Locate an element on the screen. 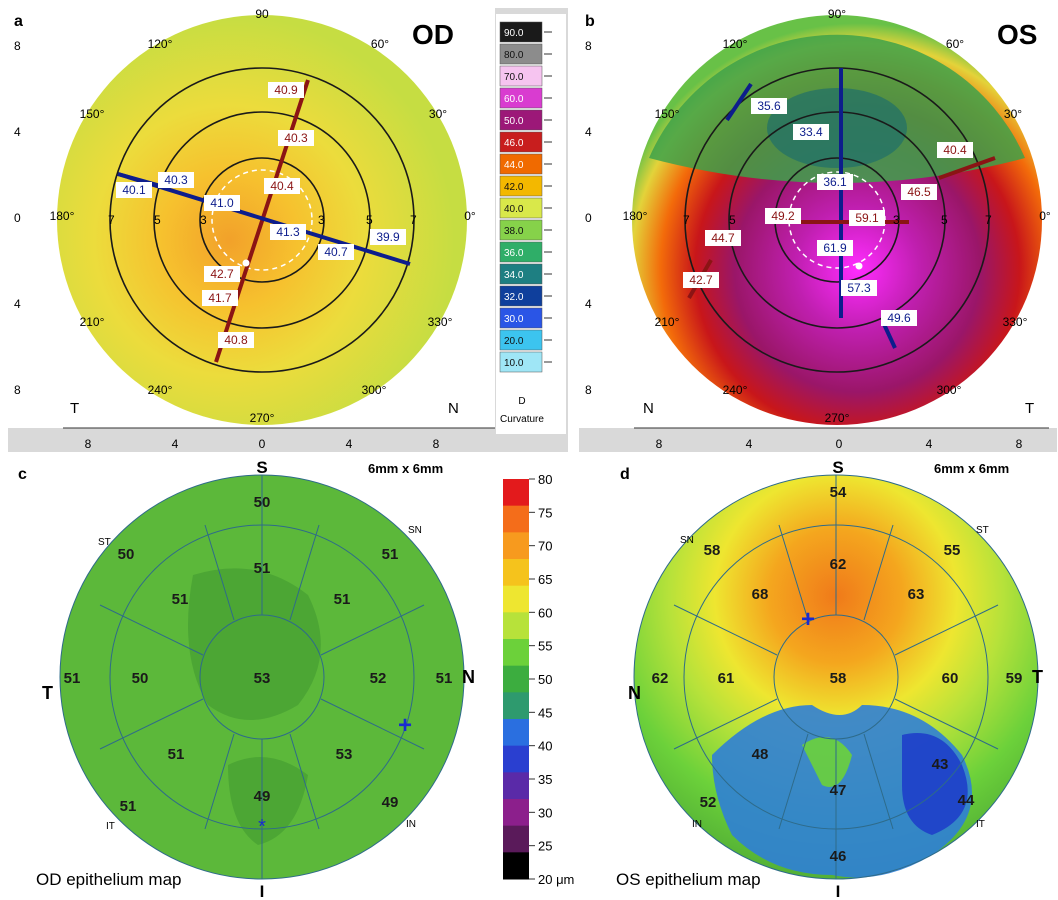 Image resolution: width=1058 pixels, height=900 pixels. colorbar-tick-label: 35 is located at coordinates (545, 779).